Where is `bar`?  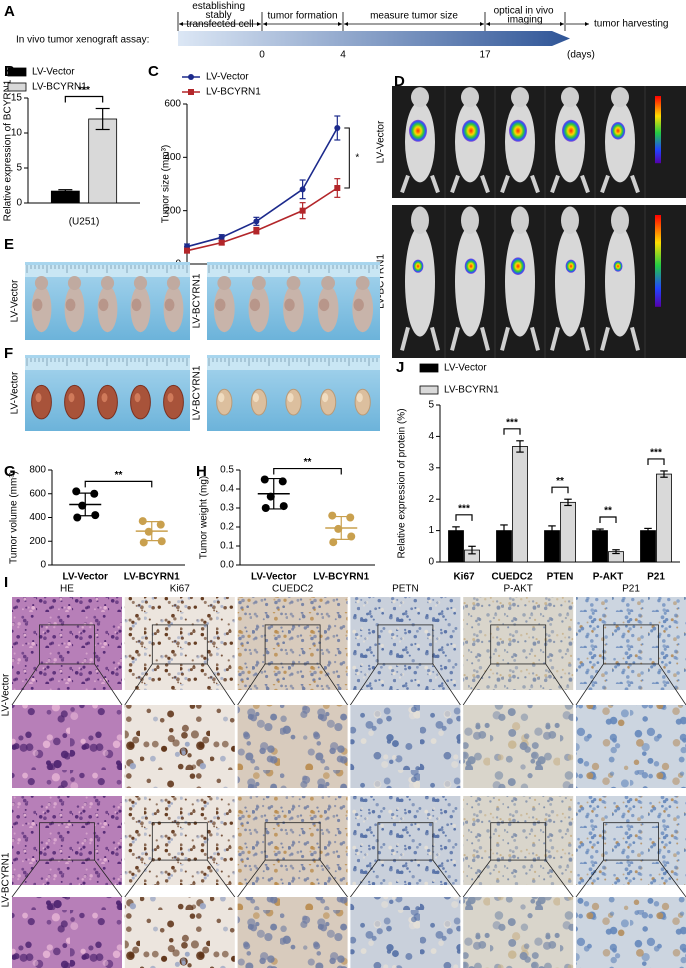 bar is located at coordinates (456, 546).